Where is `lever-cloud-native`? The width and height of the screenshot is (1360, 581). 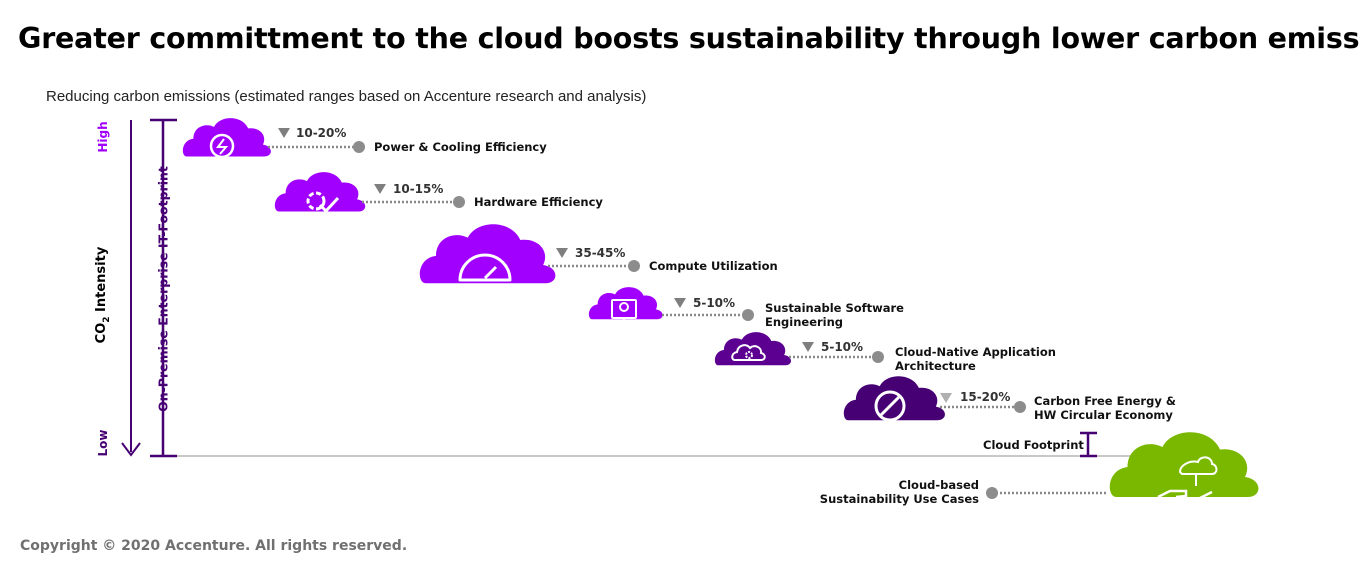 lever-cloud-native is located at coordinates (799, 349).